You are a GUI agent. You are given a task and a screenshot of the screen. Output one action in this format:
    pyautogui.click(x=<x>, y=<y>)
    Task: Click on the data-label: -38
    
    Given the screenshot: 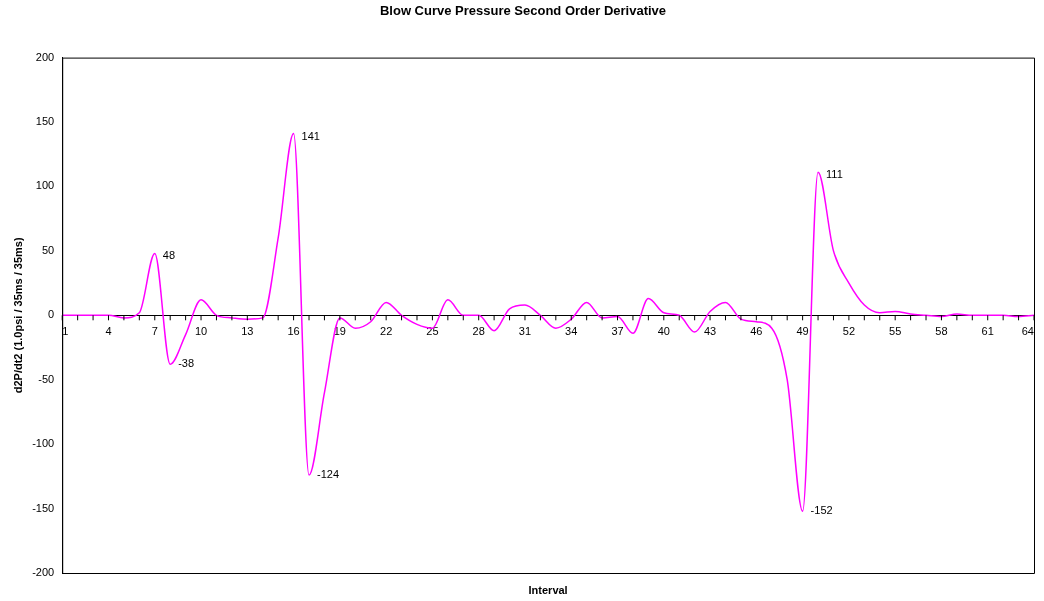 What is the action you would take?
    pyautogui.click(x=186, y=363)
    